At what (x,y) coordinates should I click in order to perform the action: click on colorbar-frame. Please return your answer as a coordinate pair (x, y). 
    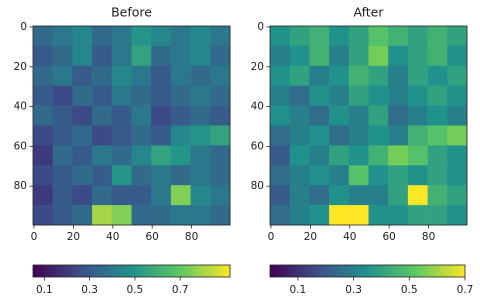
    Looking at the image, I should click on (131, 271).